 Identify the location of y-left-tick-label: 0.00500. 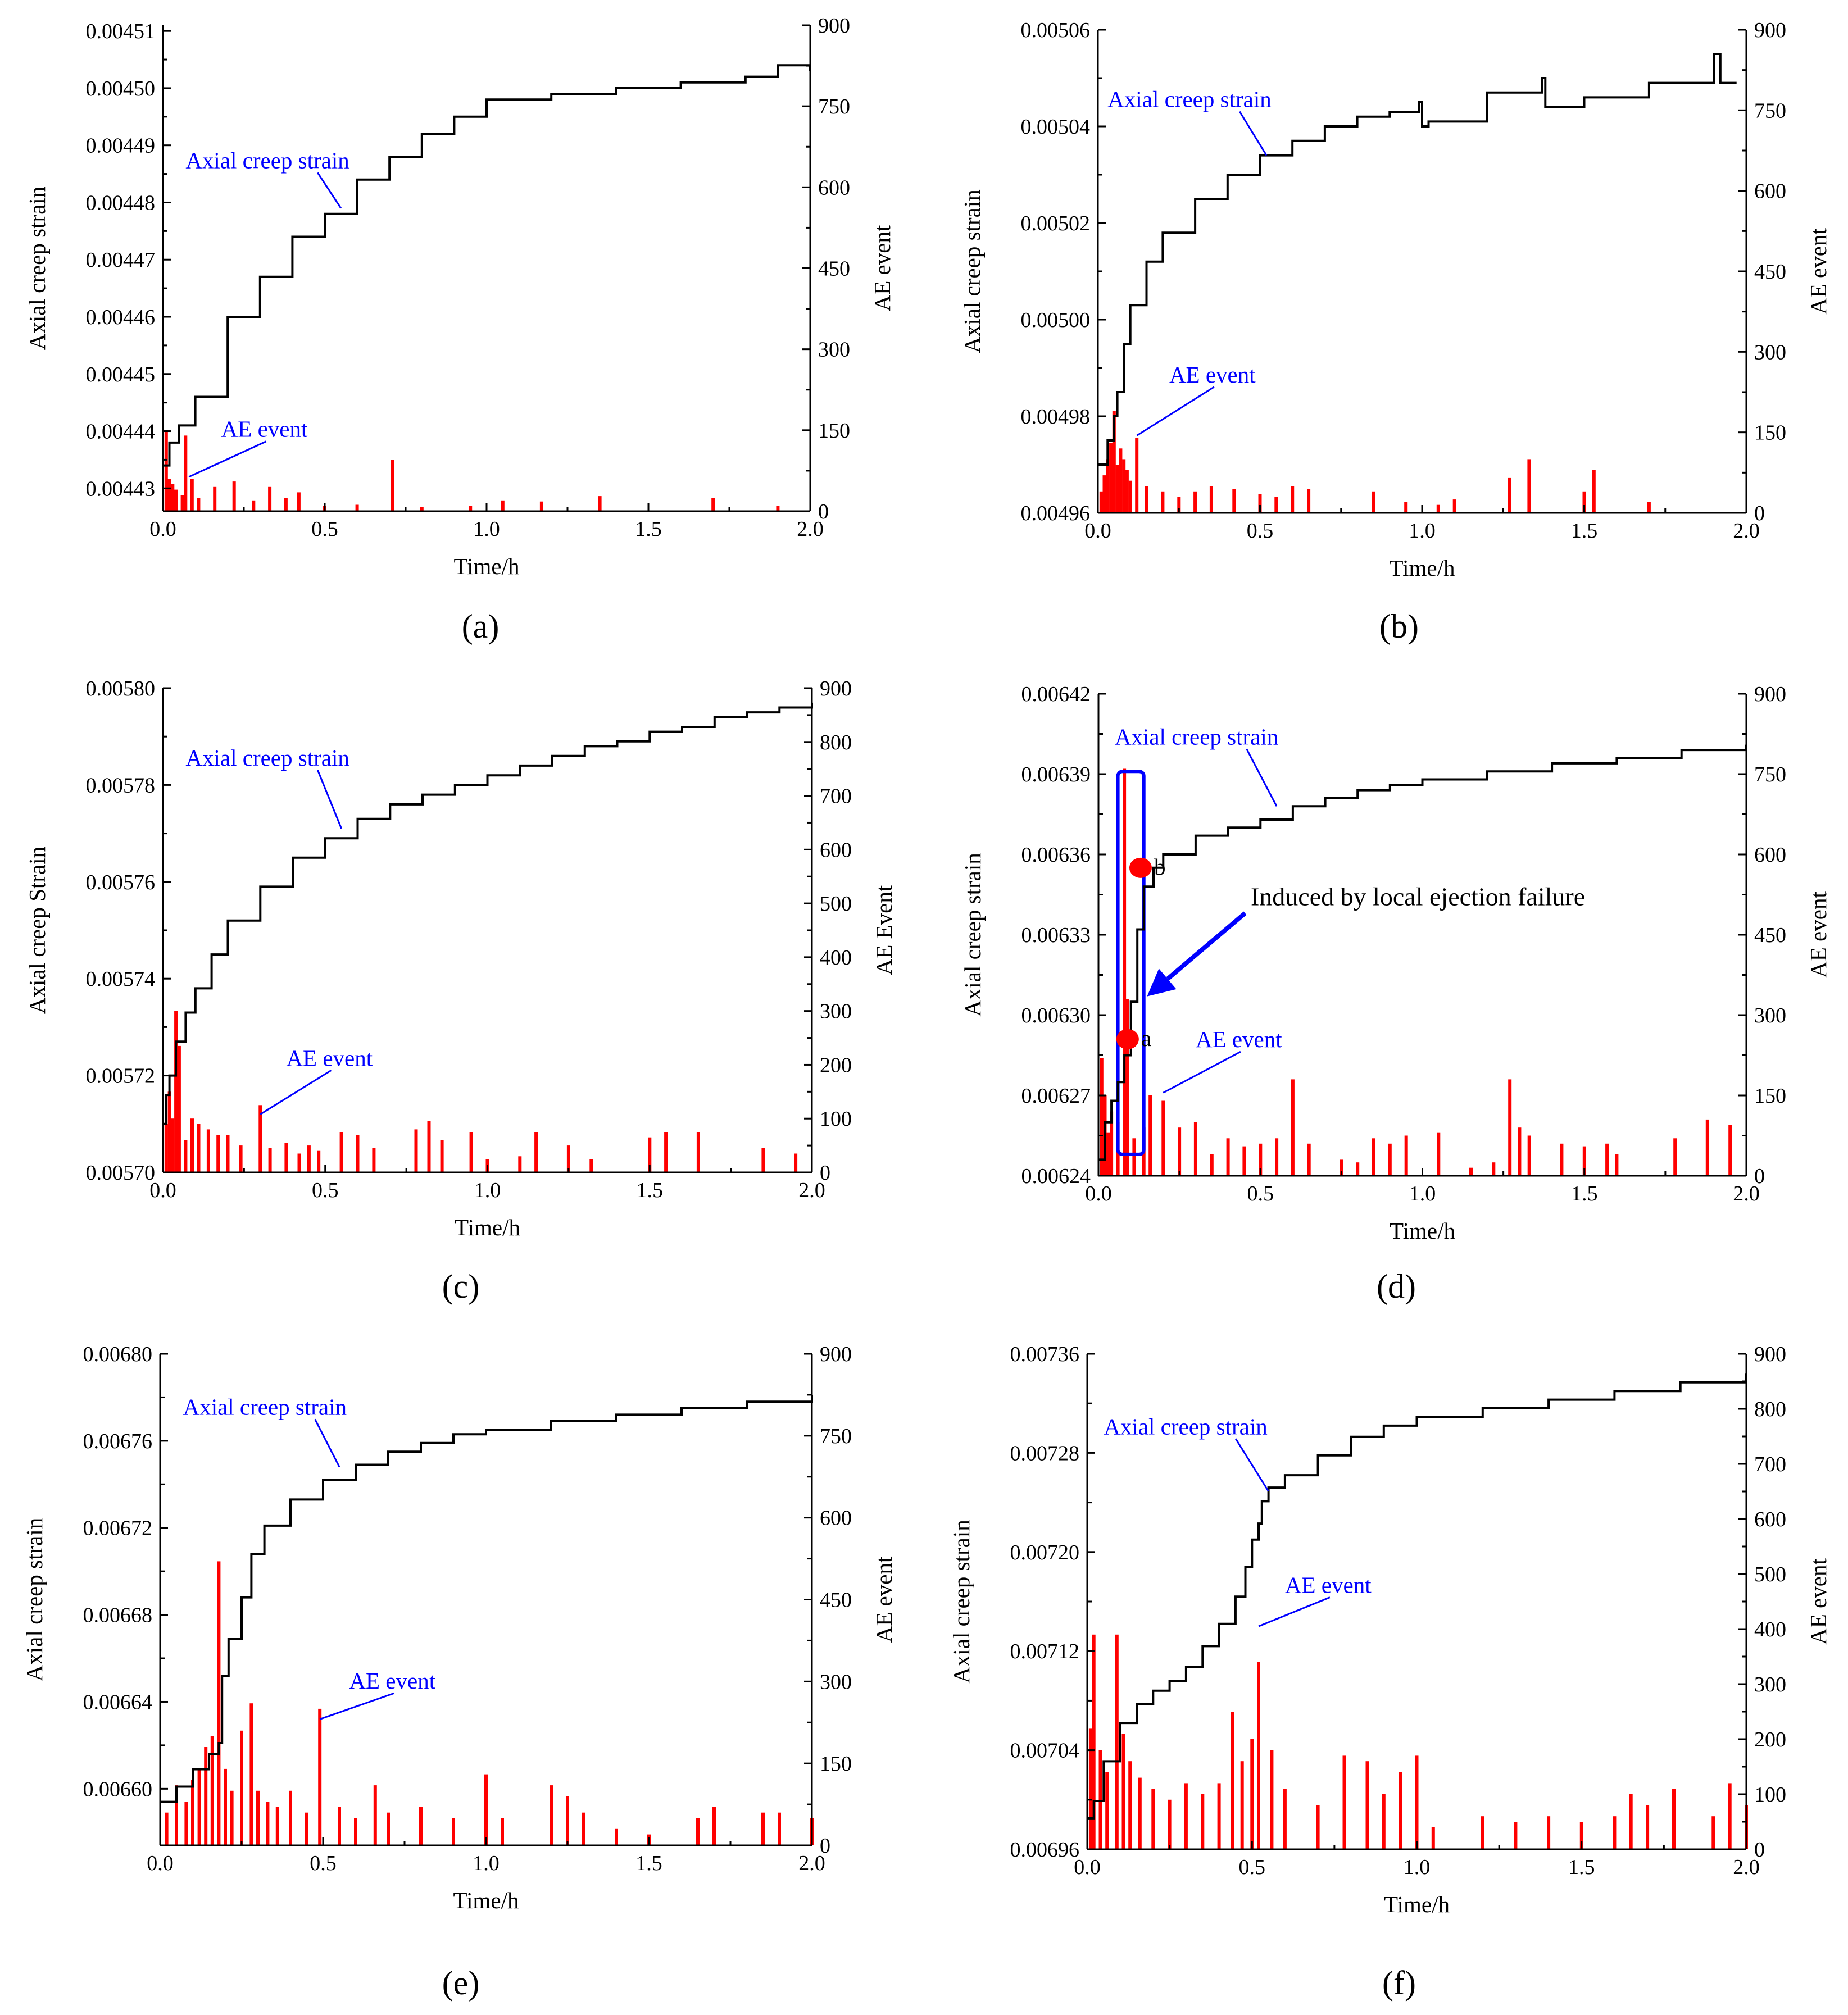
(1056, 320).